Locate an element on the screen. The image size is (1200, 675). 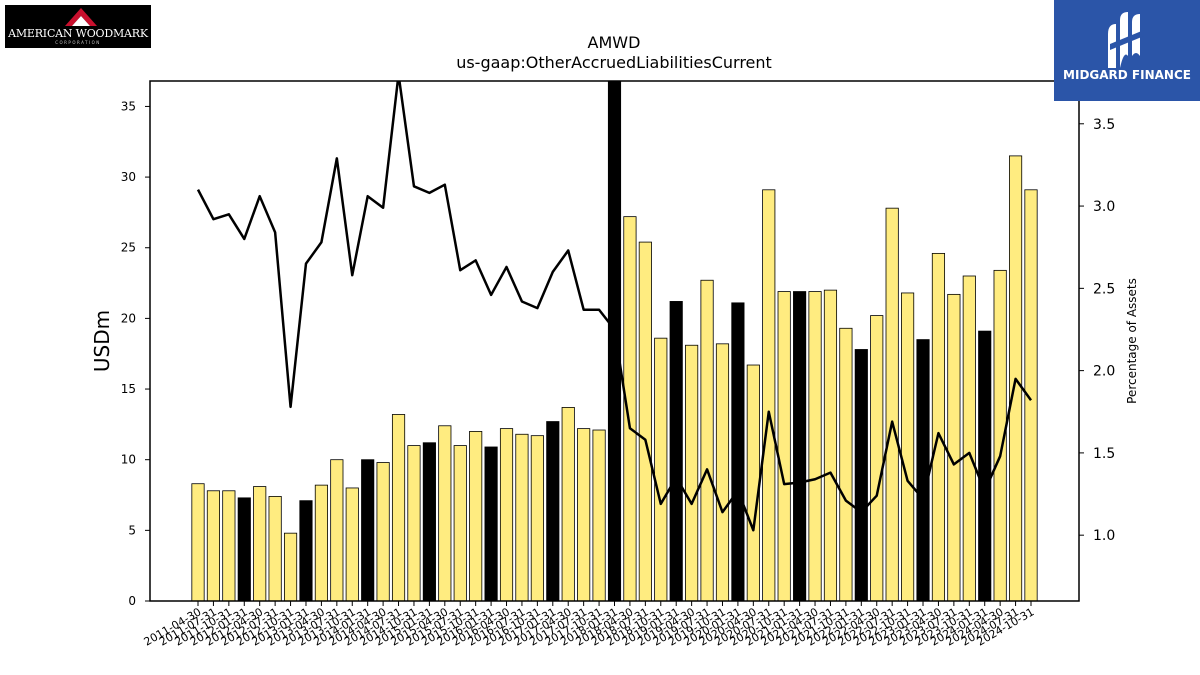
left-logo-text: AMERICAN WOODMARK is located at coordinates (78, 33).